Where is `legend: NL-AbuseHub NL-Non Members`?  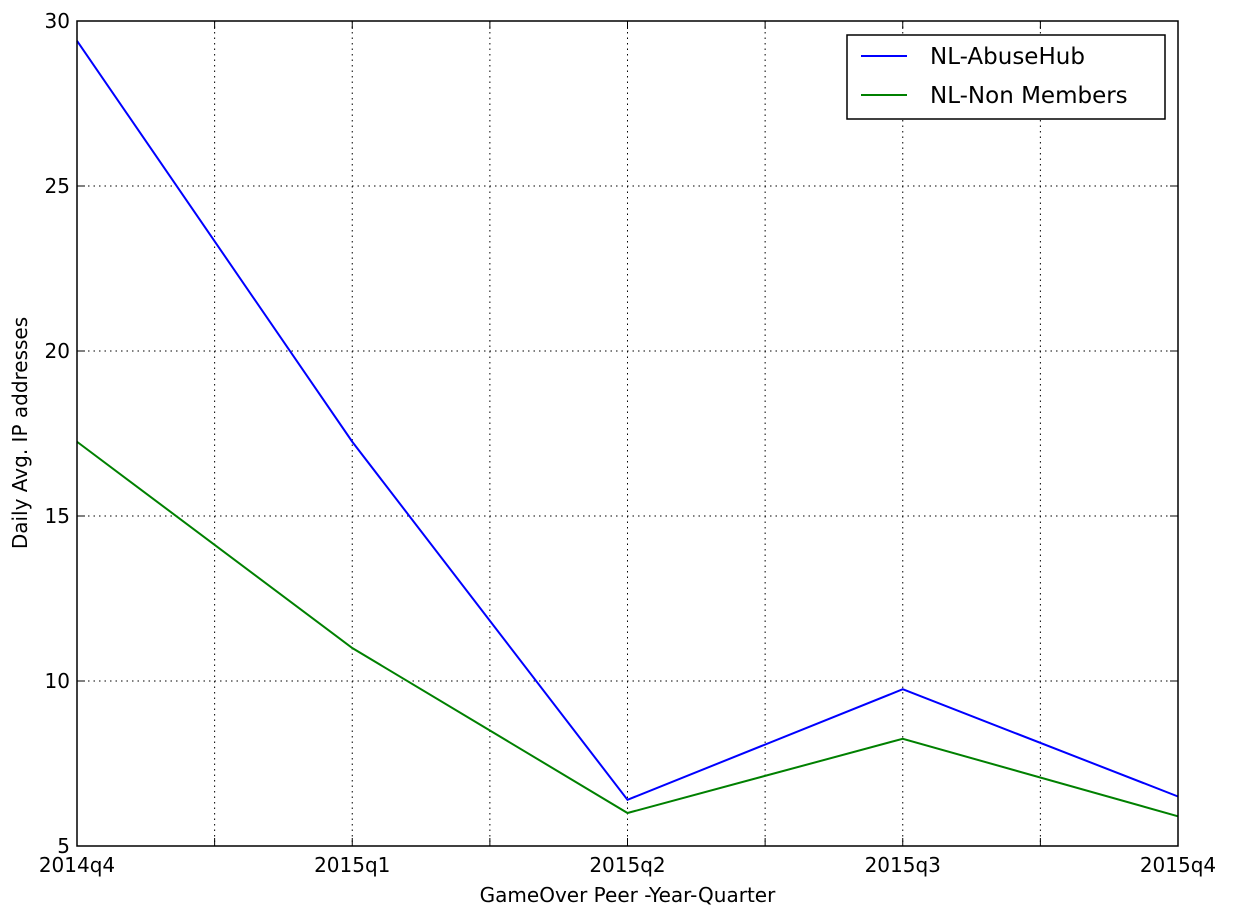 legend: NL-AbuseHub NL-Non Members is located at coordinates (1006, 77).